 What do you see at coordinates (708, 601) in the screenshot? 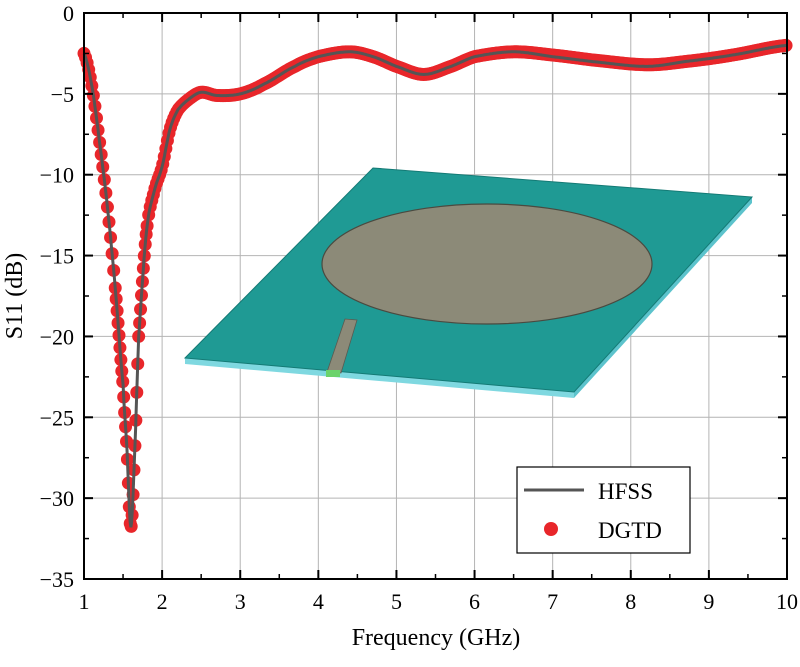
I see `x-tick-label: 9` at bounding box center [708, 601].